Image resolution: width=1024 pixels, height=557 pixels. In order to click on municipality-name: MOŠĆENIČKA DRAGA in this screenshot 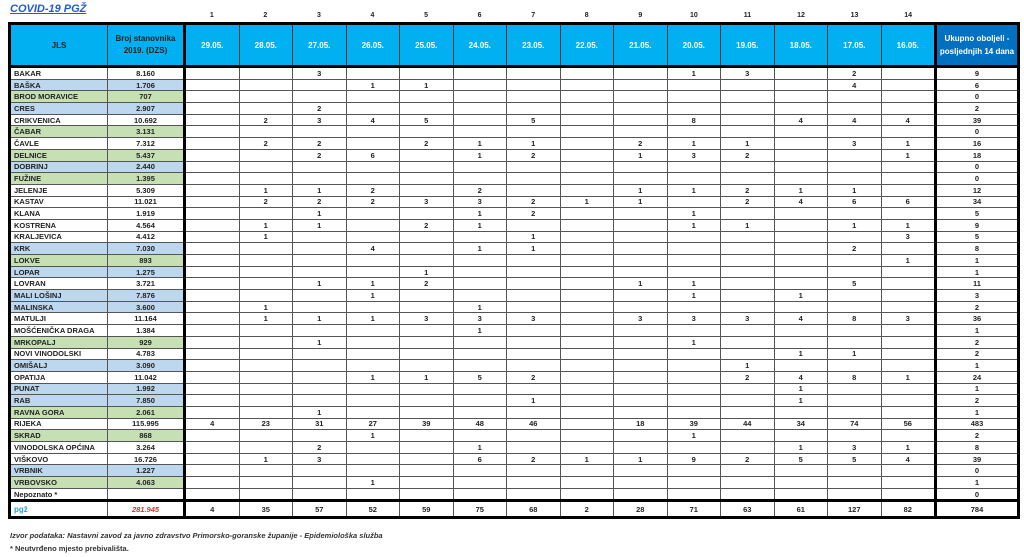, I will do `click(58, 330)`.